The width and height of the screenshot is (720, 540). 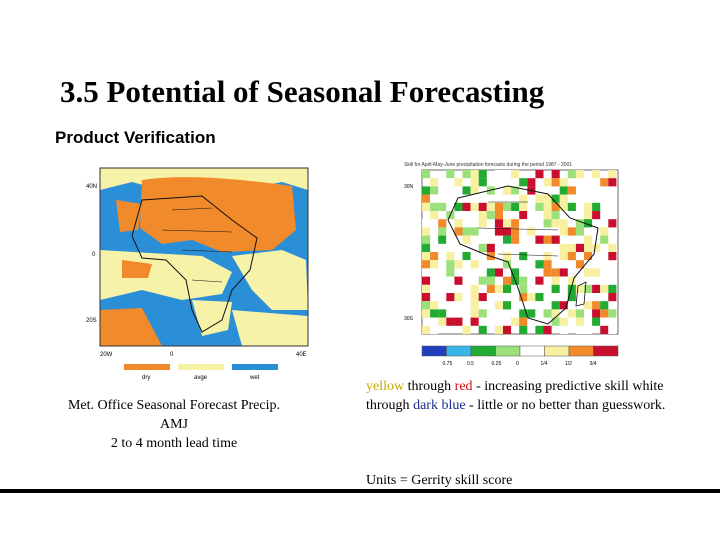 What do you see at coordinates (593, 364) in the screenshot?
I see `colorbar-tick-label: 3/4` at bounding box center [593, 364].